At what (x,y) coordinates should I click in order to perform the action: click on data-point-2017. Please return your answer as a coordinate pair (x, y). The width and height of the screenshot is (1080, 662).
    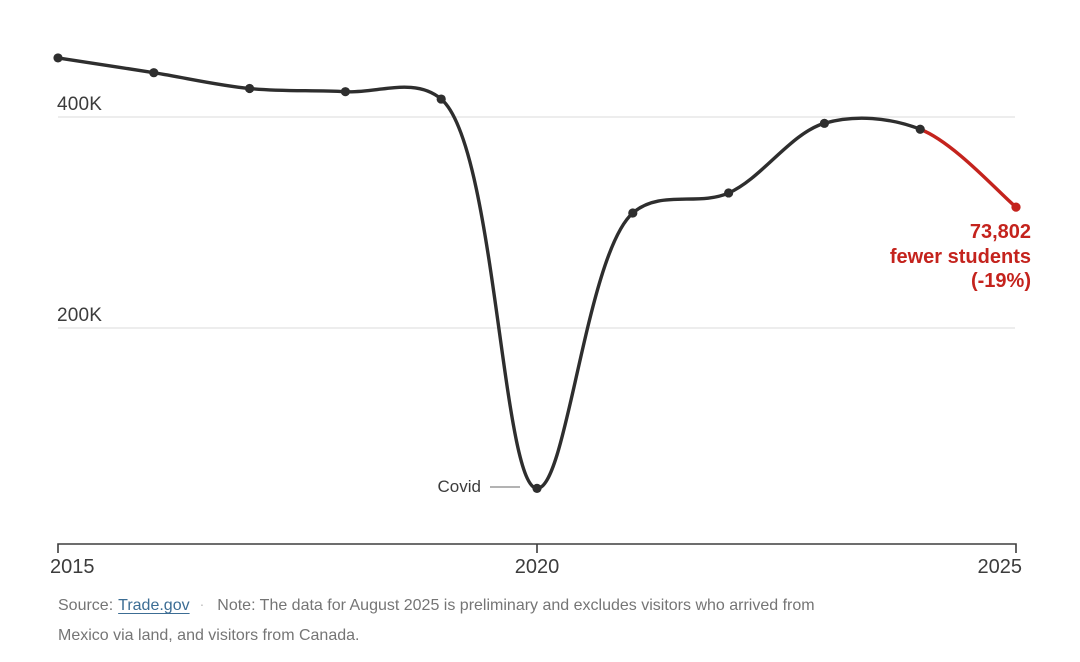
    Looking at the image, I should click on (250, 88).